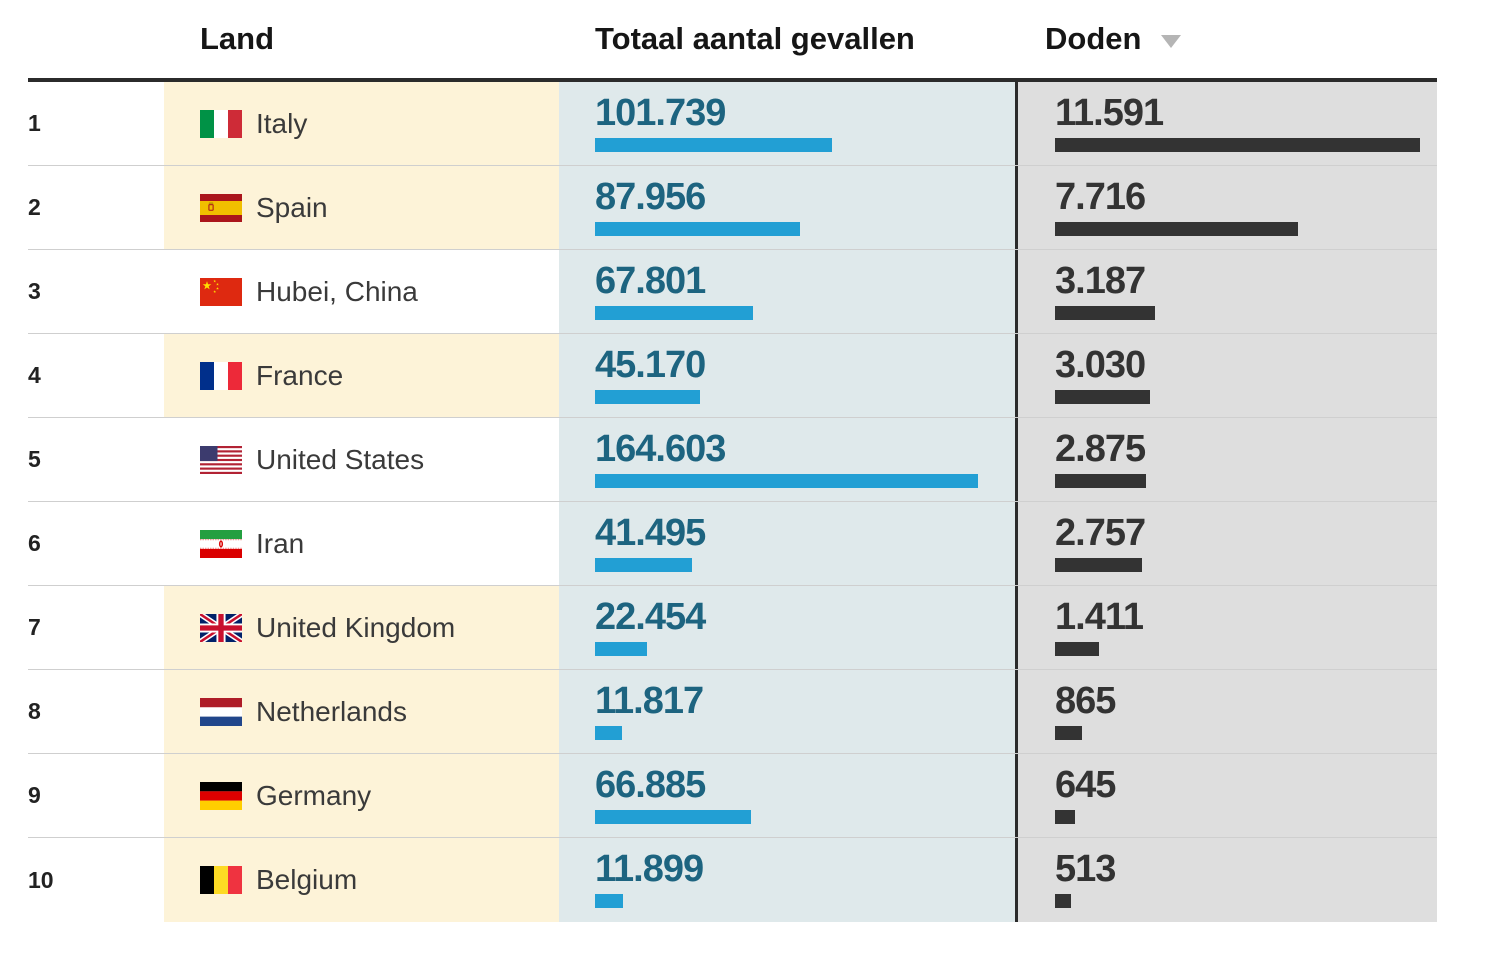 The width and height of the screenshot is (1488, 954). Describe the element at coordinates (1226, 627) in the screenshot. I see `deaths-cell: 1.411` at that location.